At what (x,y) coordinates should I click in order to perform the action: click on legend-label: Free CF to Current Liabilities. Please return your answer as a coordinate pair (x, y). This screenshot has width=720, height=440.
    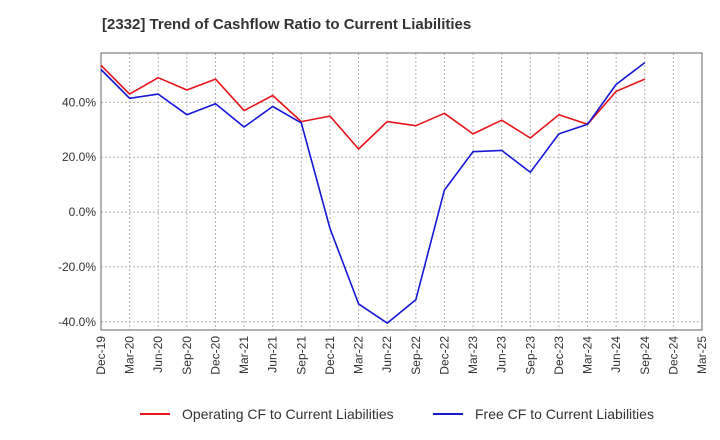
    Looking at the image, I should click on (564, 414).